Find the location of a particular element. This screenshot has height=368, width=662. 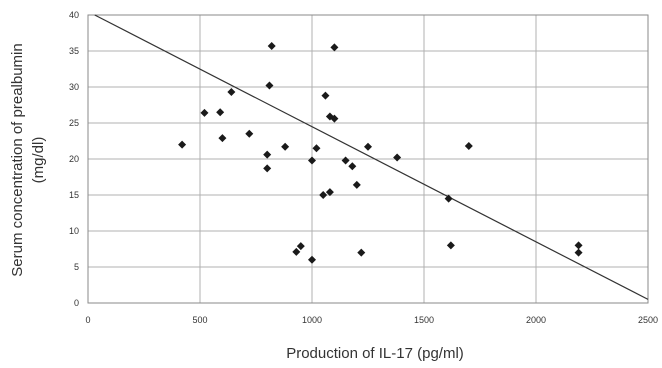

y-tick-label: 25 is located at coordinates (74, 123).